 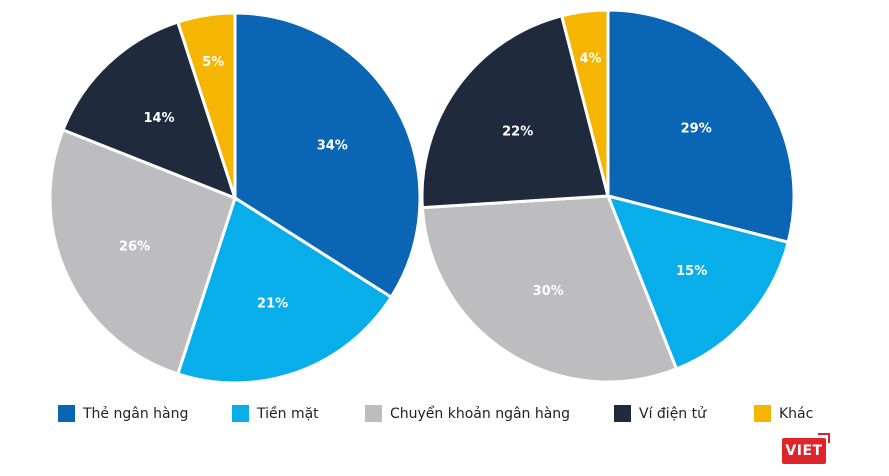 I want to click on legend-item-vi-dien-tu: Ví điện tử, so click(x=660, y=413).